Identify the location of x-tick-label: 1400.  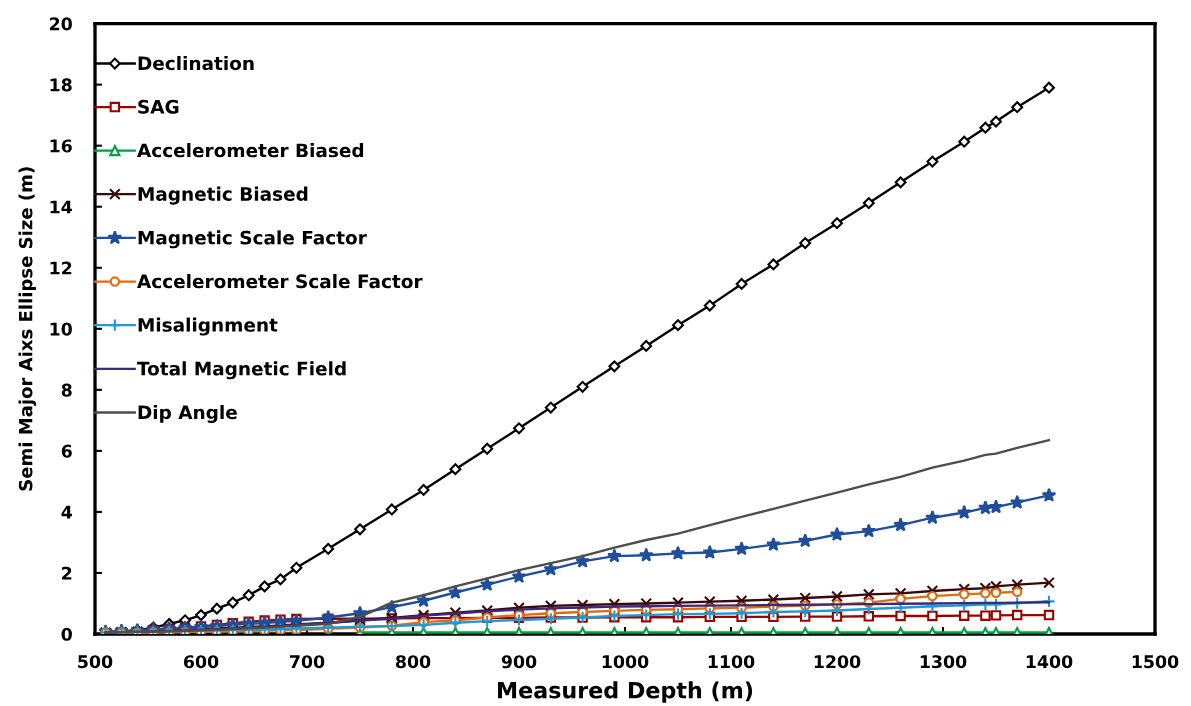
(1049, 662).